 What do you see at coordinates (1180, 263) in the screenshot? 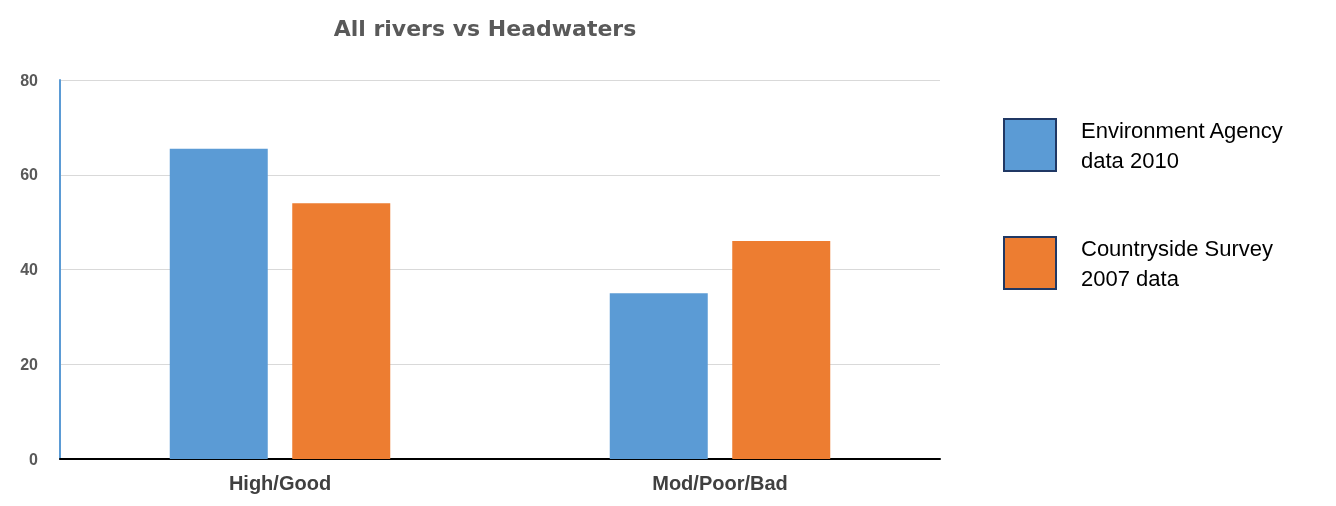
I see `legend-label: Countryside Survey 2007 data` at bounding box center [1180, 263].